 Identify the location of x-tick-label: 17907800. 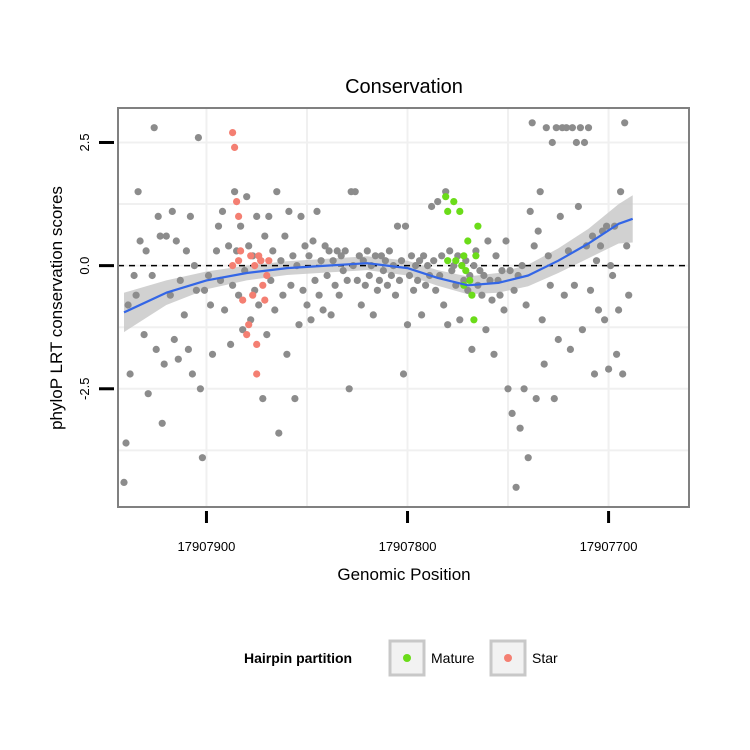
(408, 546).